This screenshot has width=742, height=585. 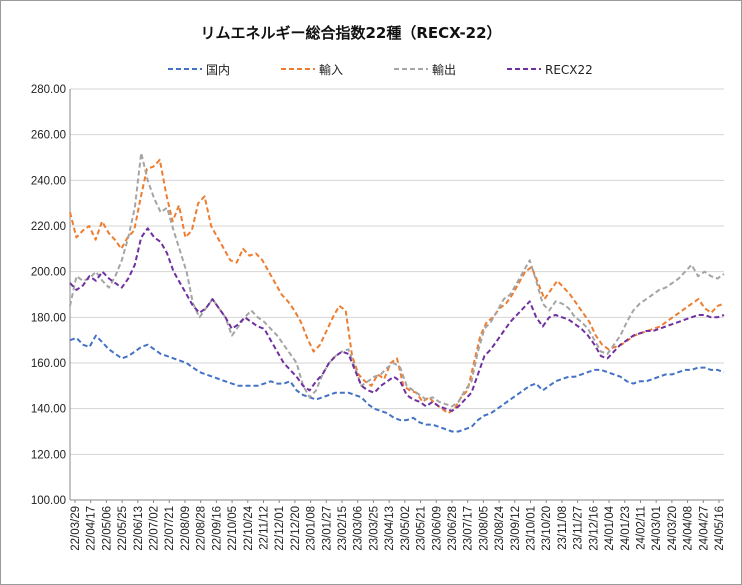 I want to click on x-tick-label: 23/02/15, so click(x=343, y=528).